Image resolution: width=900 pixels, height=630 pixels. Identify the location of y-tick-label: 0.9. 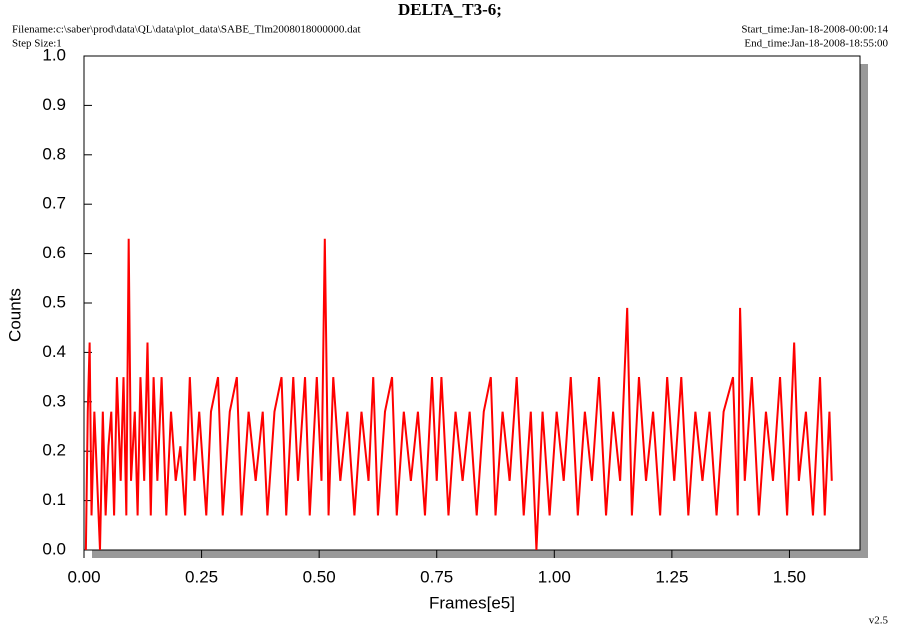
(54, 104).